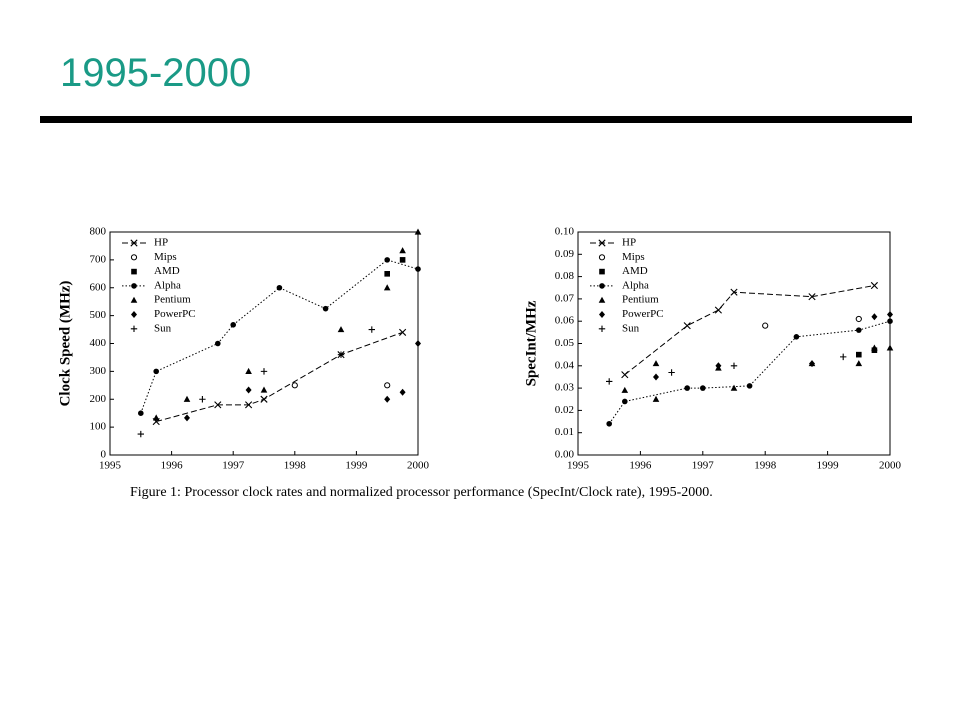  Describe the element at coordinates (98, 399) in the screenshot. I see `y-tick-label: 200` at that location.